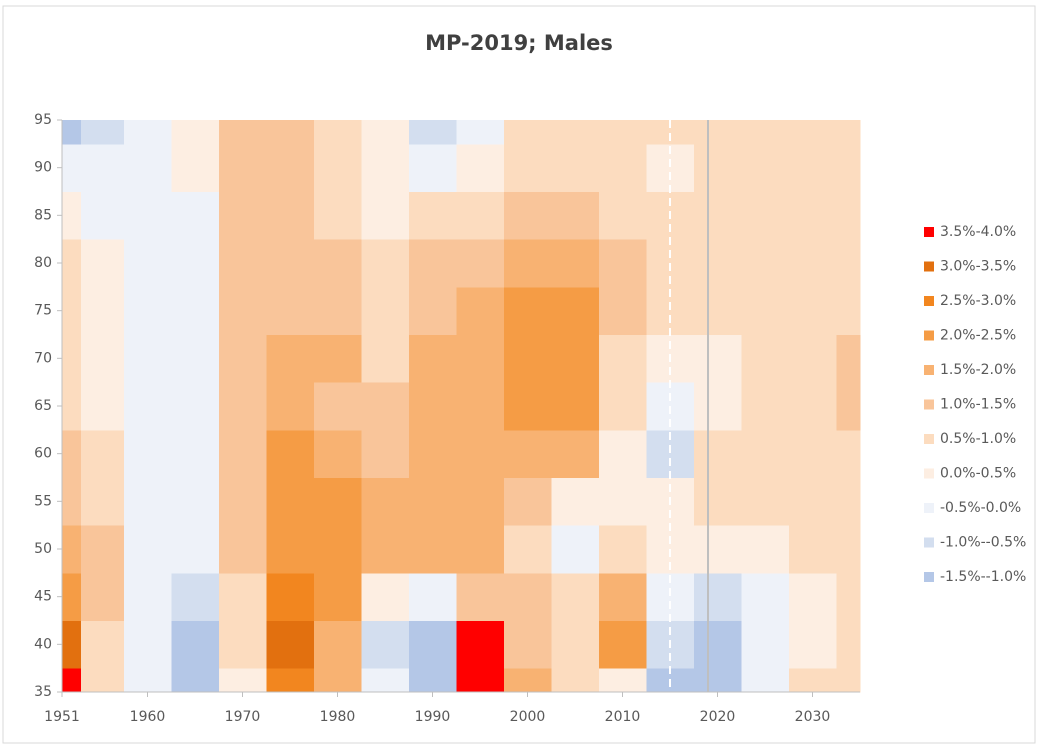 The width and height of the screenshot is (1039, 747). Describe the element at coordinates (978, 370) in the screenshot. I see `legend-label: 1.5%-2.0%` at that location.